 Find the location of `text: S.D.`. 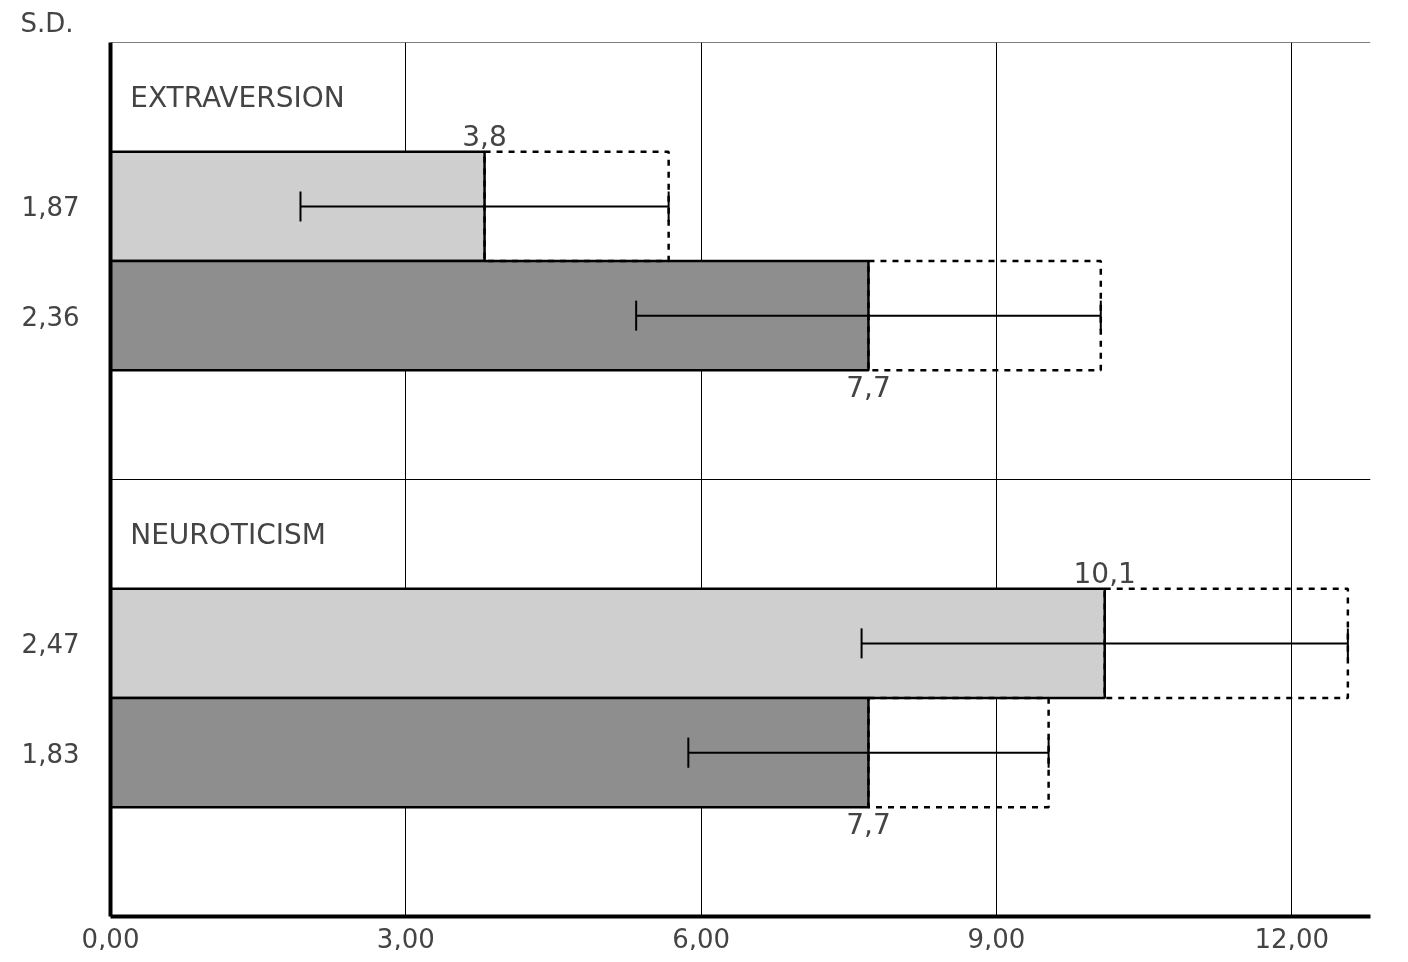

text: S.D. is located at coordinates (47, 22).